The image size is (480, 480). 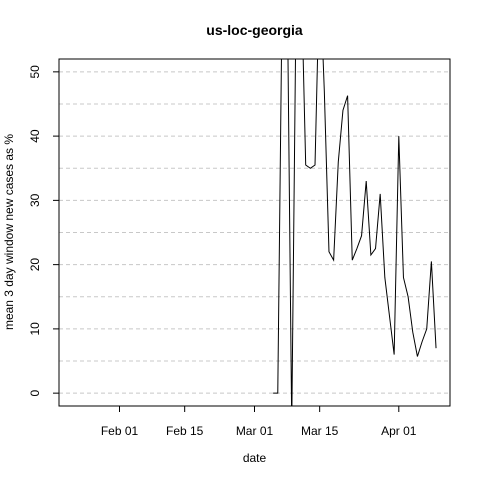 I want to click on x-axis-label: date, so click(x=255, y=458).